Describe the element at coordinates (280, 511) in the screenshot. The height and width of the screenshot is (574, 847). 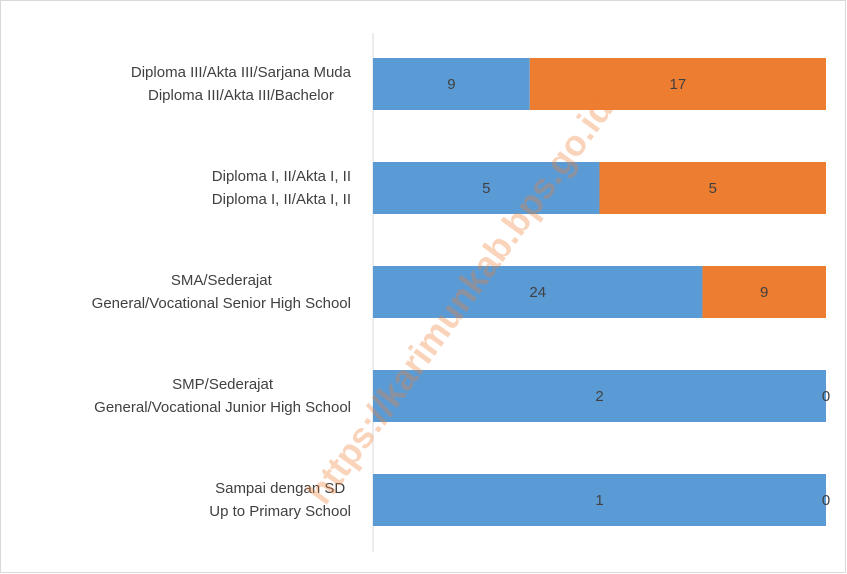
I see `category-label: Up to Primary School` at that location.